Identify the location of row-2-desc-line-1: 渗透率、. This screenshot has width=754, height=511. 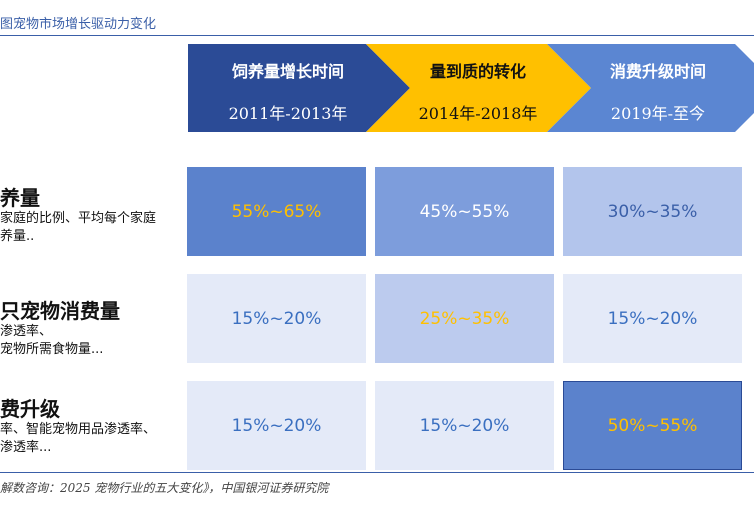
(26, 331).